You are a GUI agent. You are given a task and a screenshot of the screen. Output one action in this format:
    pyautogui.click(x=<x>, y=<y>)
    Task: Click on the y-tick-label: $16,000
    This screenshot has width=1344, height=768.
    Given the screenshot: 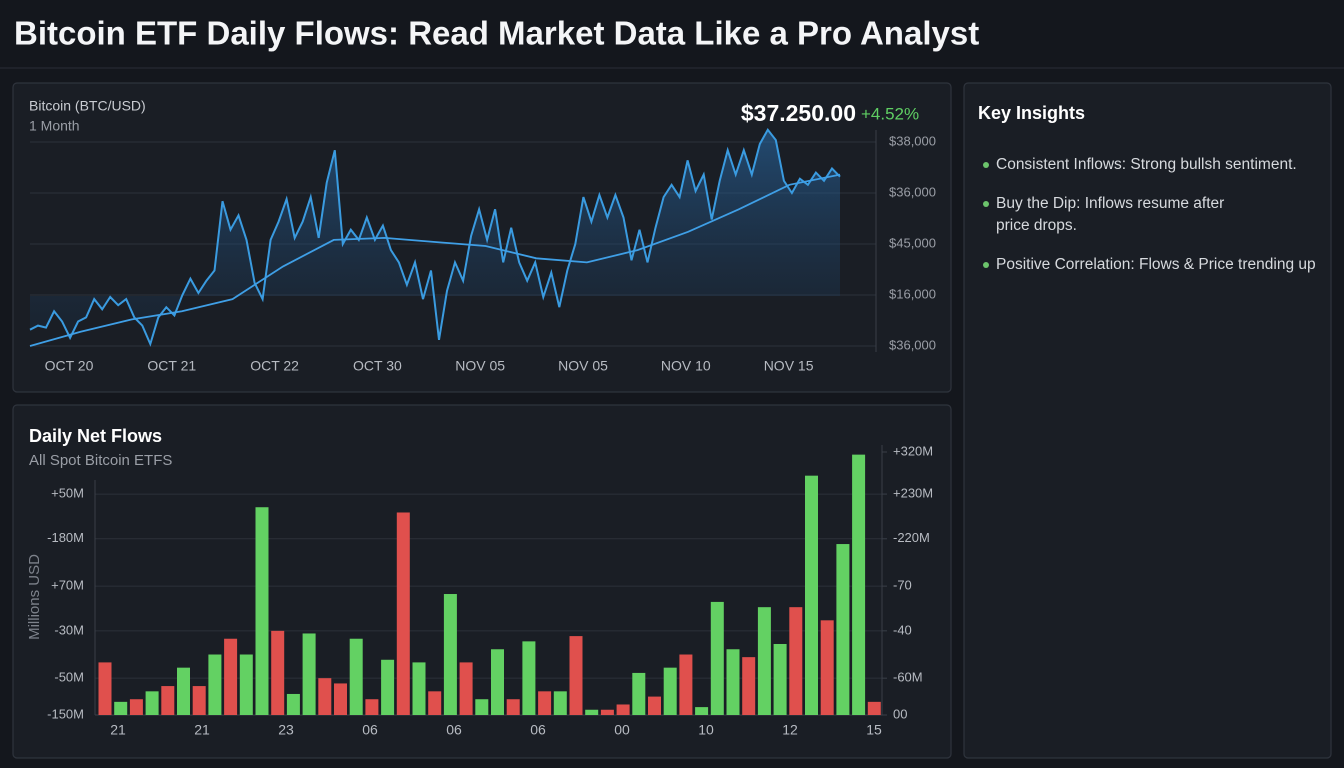 What is the action you would take?
    pyautogui.click(x=912, y=293)
    